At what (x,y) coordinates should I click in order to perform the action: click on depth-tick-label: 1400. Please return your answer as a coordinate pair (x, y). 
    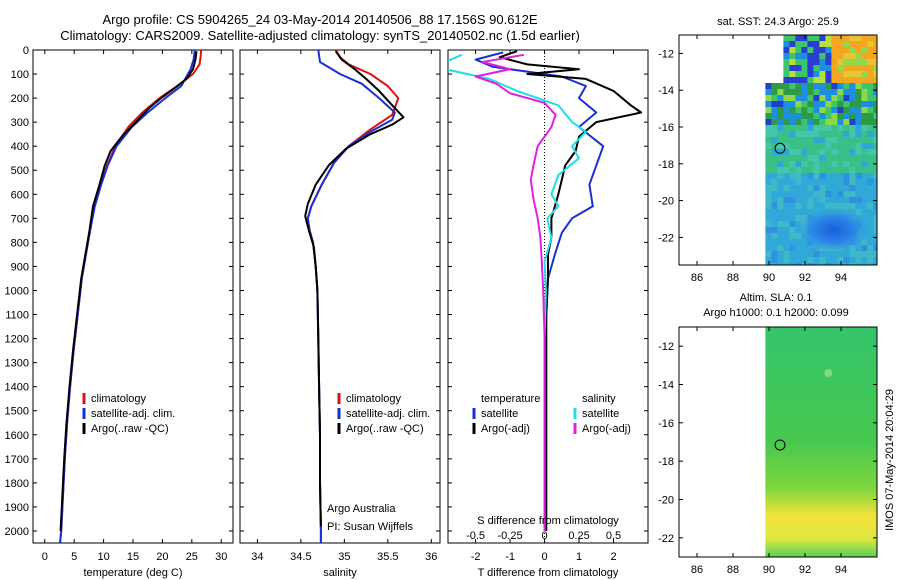
    Looking at the image, I should click on (17, 388).